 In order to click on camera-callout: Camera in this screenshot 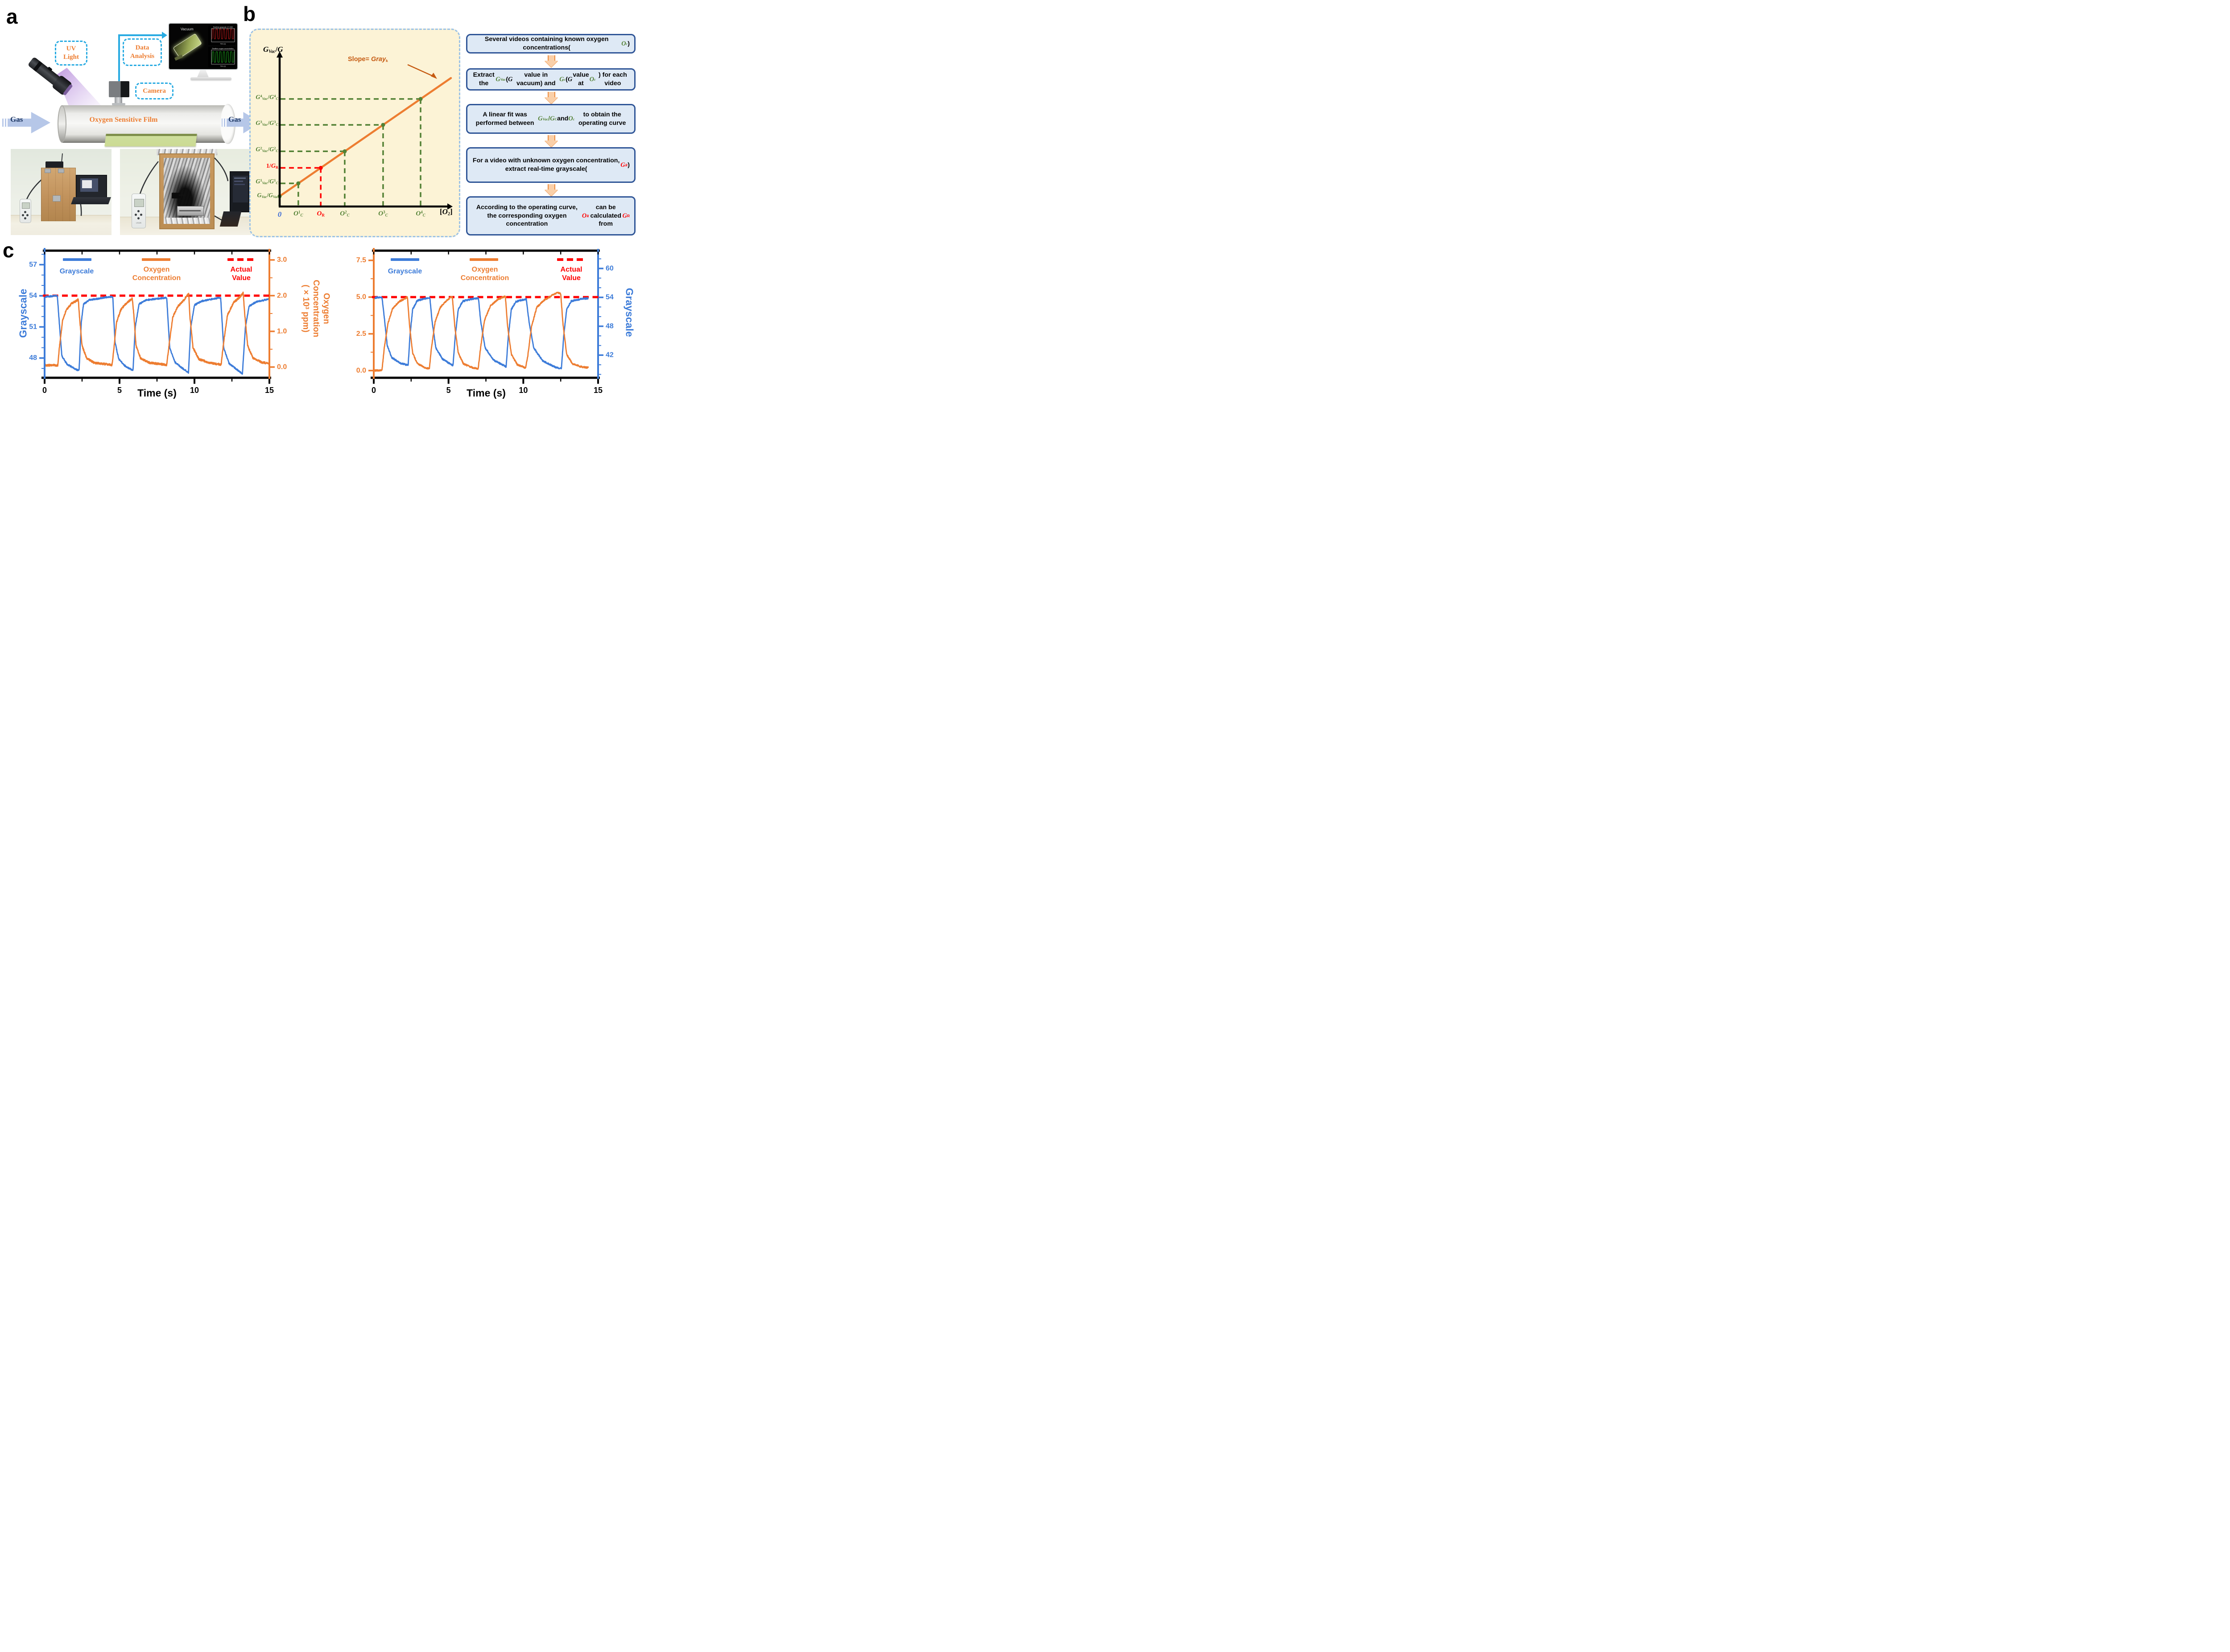, I will do `click(154, 91)`.